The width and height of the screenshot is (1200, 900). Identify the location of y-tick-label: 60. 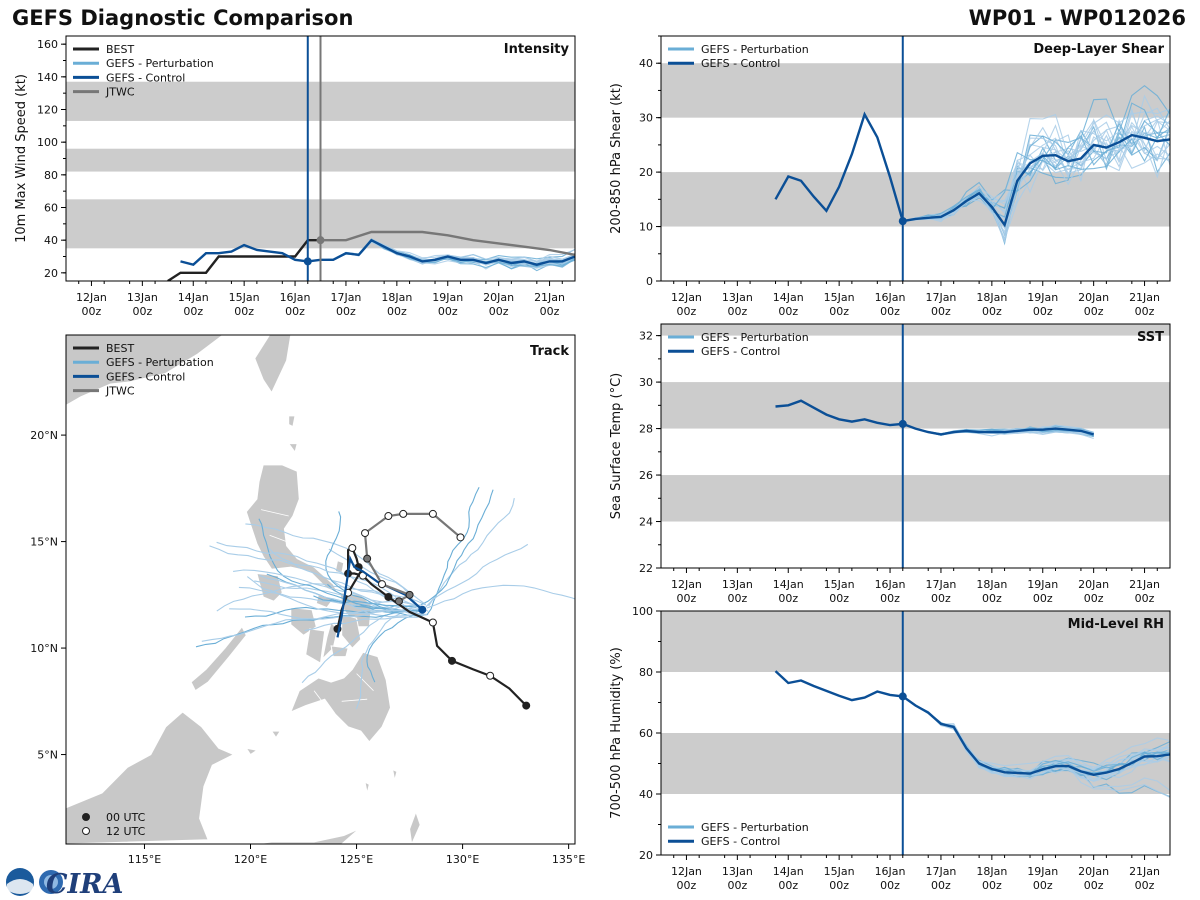
(646, 733).